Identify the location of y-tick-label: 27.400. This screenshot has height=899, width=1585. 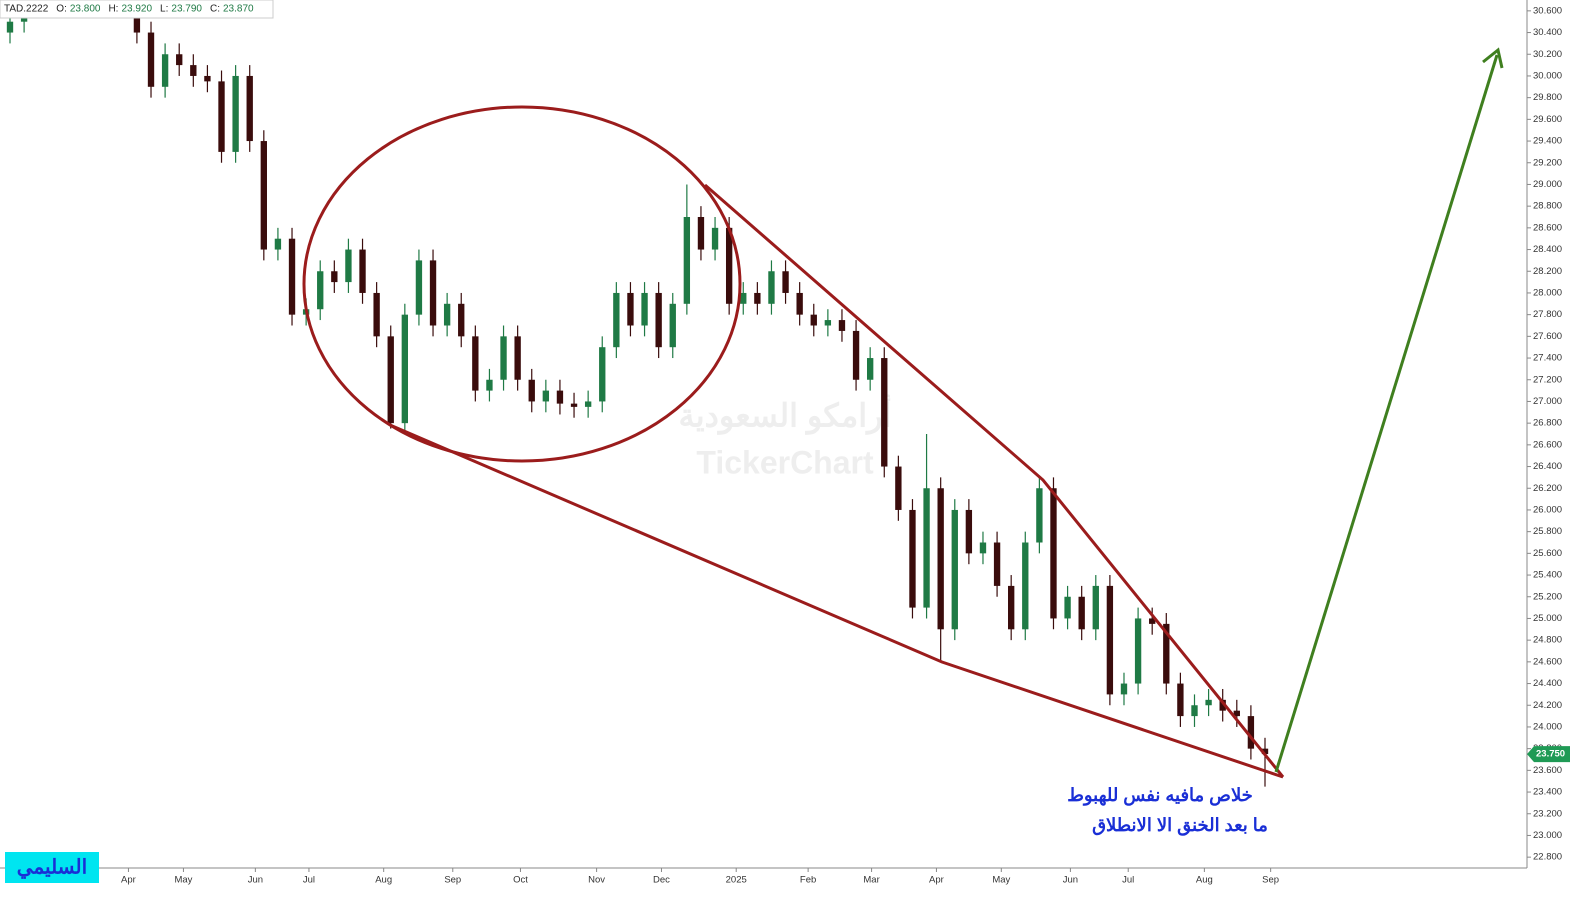
(1547, 358).